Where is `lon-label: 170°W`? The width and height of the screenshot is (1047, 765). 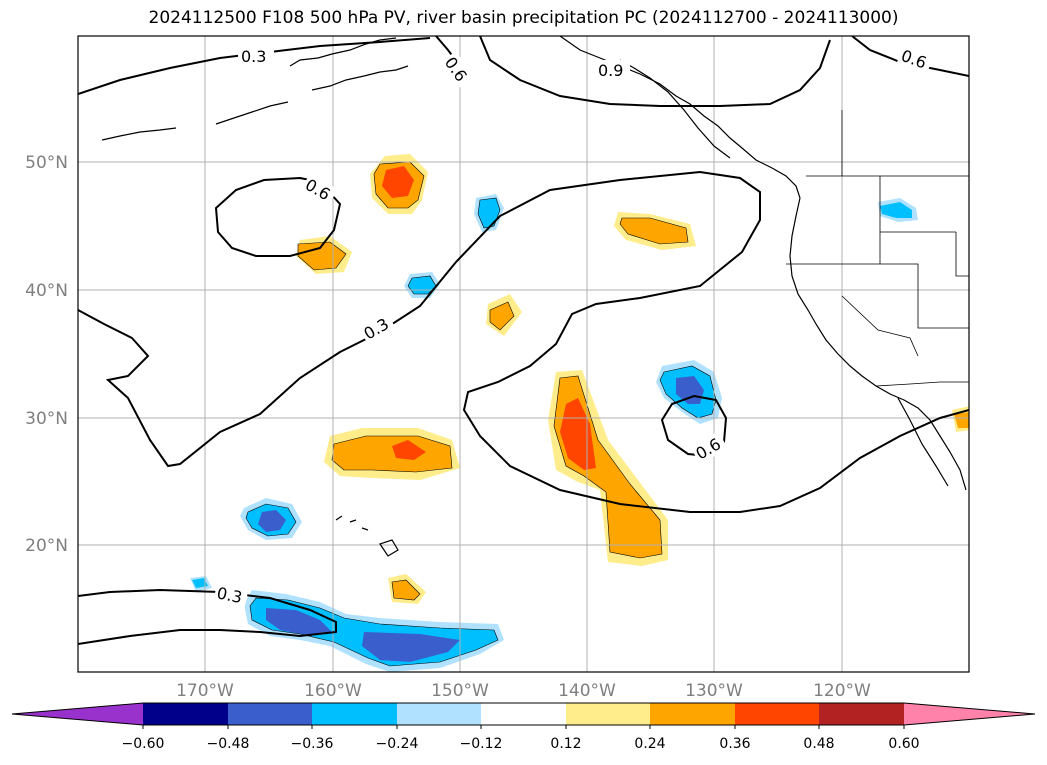
lon-label: 170°W is located at coordinates (205, 691).